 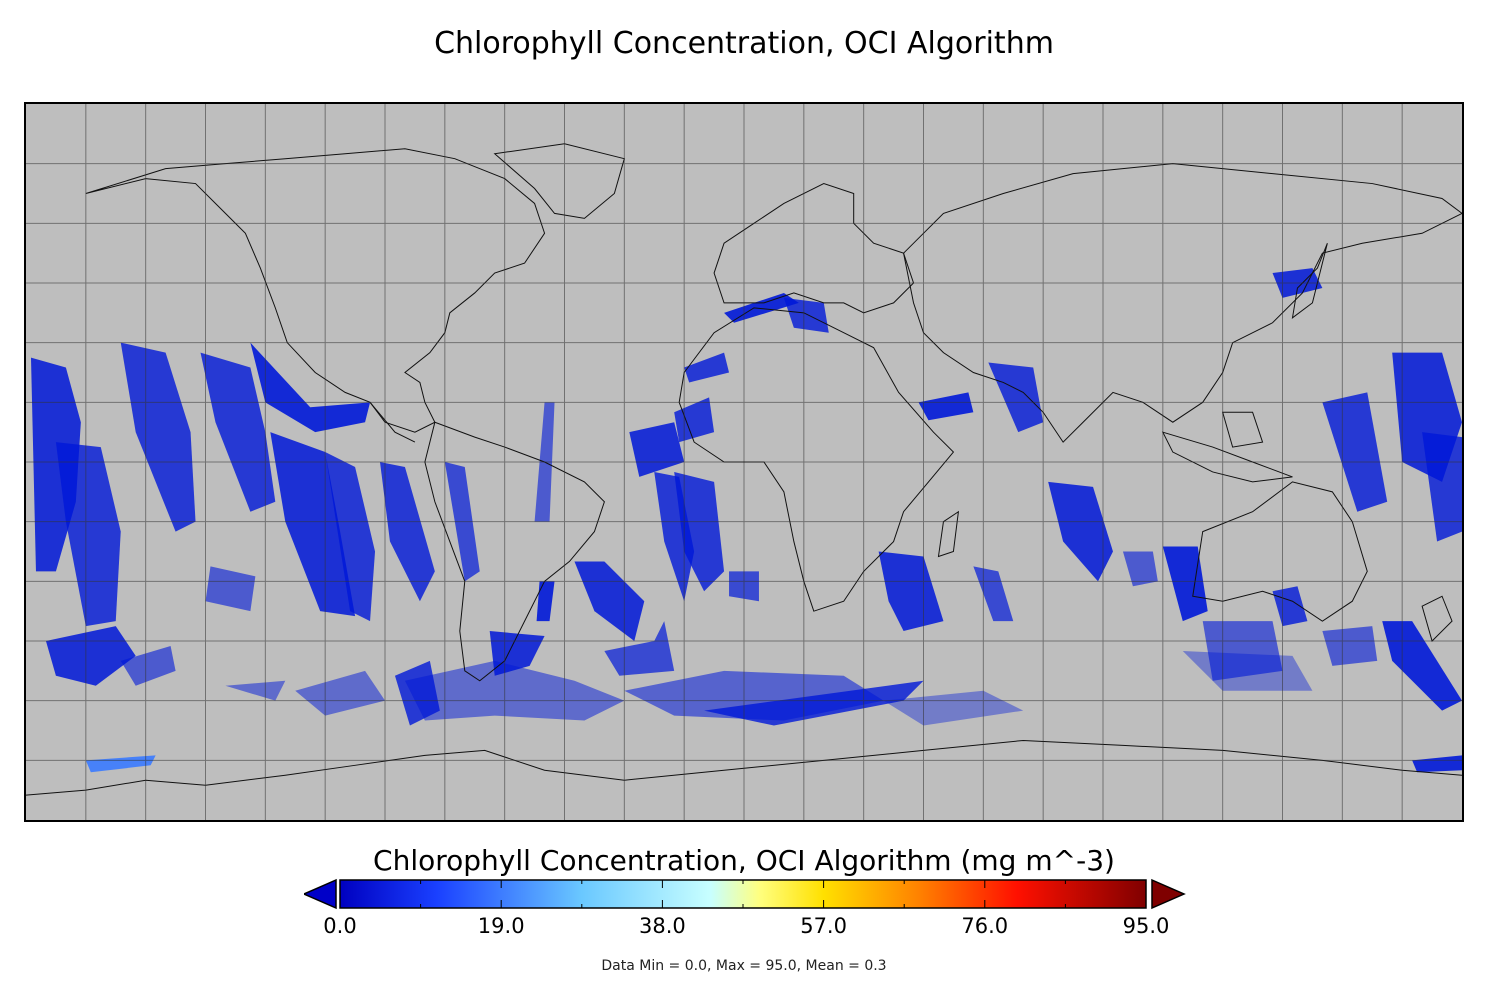 What do you see at coordinates (662, 926) in the screenshot?
I see `colorbar-tick-label: 38.0` at bounding box center [662, 926].